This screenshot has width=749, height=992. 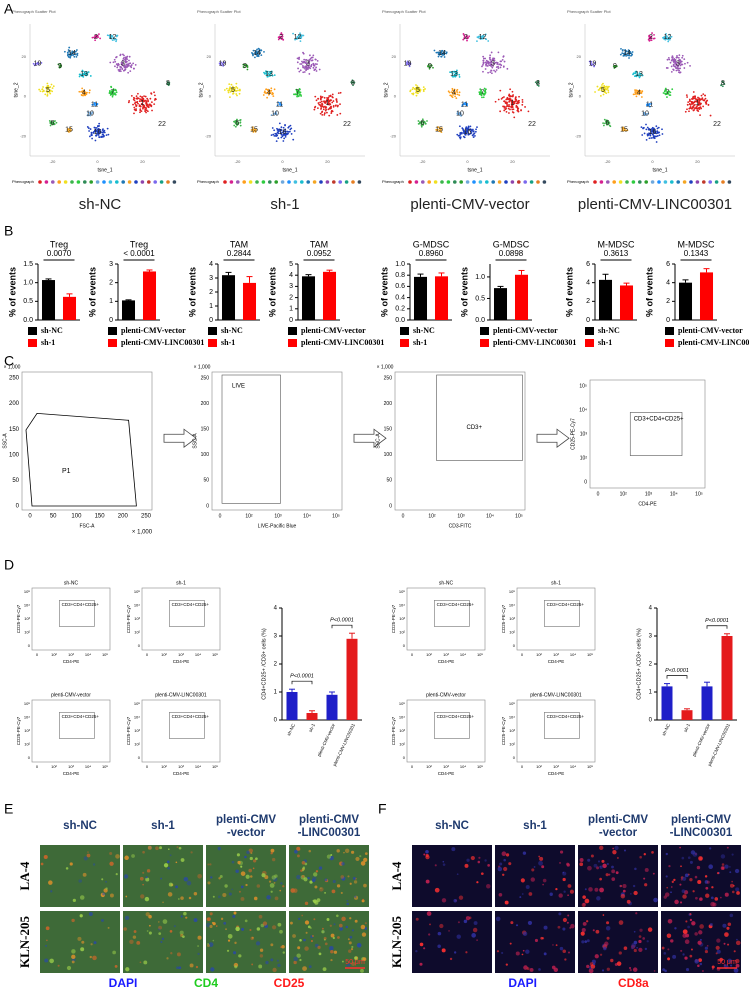 What do you see at coordinates (48, 90) in the screenshot?
I see `cluster-label: 5` at bounding box center [48, 90].